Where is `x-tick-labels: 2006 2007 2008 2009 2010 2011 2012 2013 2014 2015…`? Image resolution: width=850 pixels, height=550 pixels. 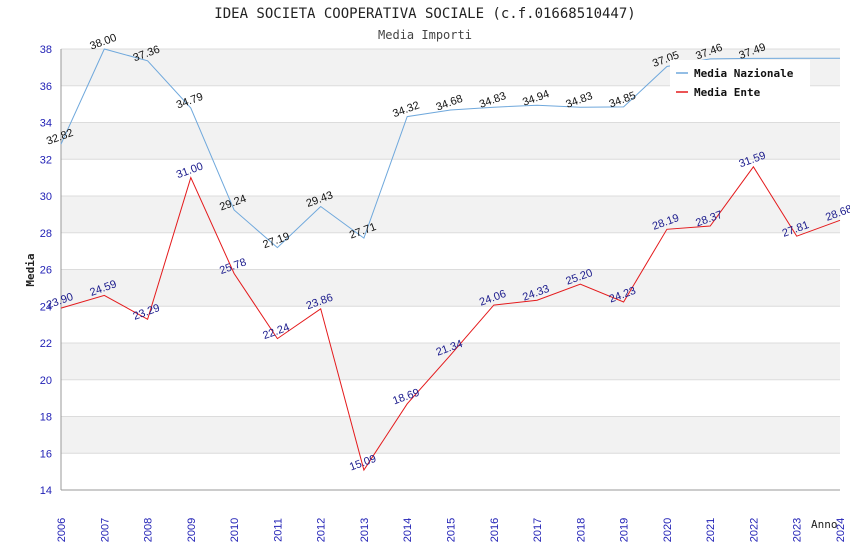
x-tick-labels: 2006 2007 2008 2009 2010 2011 2012 2013 2014 2015… is located at coordinates (451, 530).